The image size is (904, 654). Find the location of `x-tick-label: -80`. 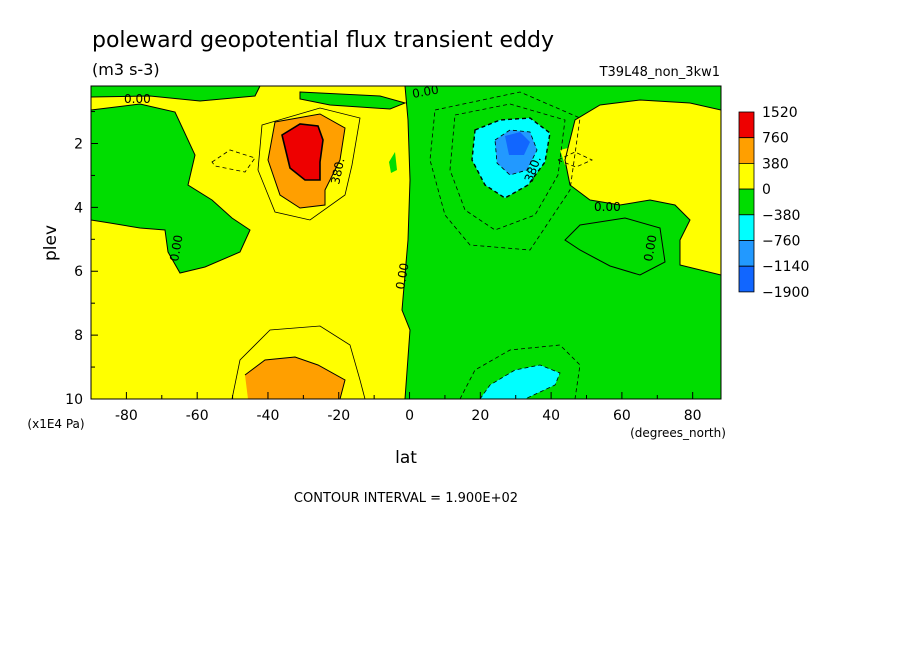

x-tick-label: -80 is located at coordinates (126, 416).